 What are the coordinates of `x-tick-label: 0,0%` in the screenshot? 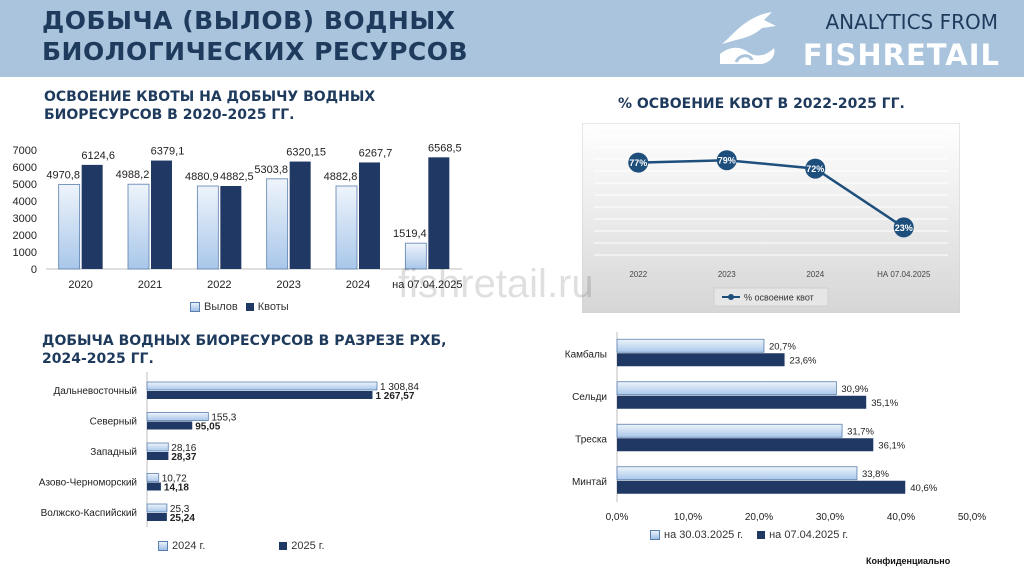 It's located at (617, 517).